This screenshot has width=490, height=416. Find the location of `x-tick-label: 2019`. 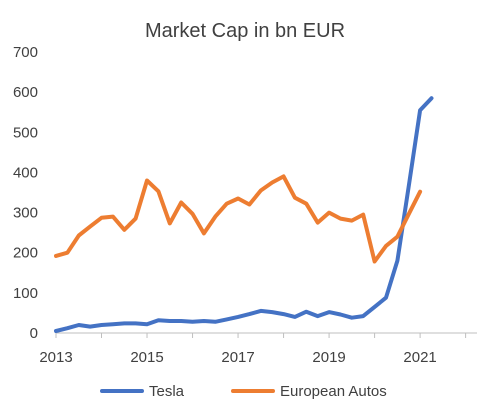

x-tick-label: 2019 is located at coordinates (328, 357).